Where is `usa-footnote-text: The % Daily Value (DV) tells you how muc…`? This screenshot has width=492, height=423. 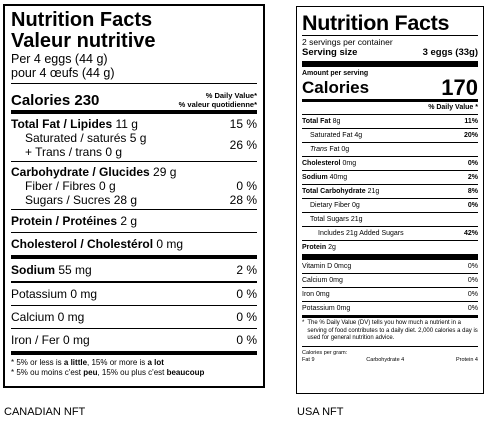
usa-footnote-text: The % Daily Value (DV) tells you how muc… is located at coordinates (392, 330).